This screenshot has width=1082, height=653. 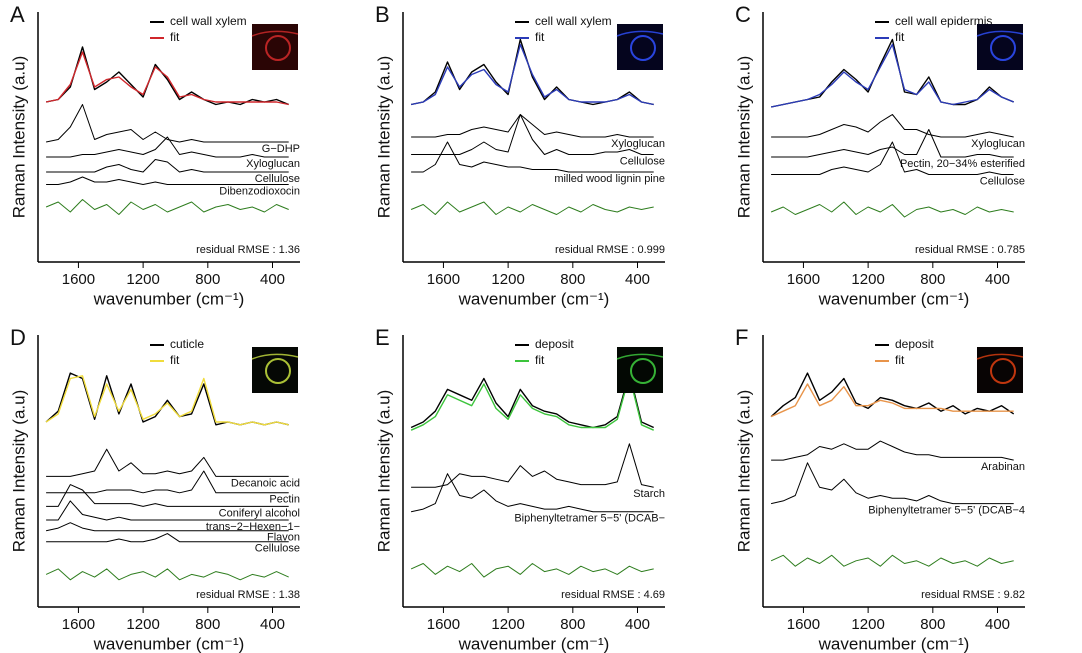 I want to click on component-label: Coniferyl alcohol, so click(x=259, y=513).